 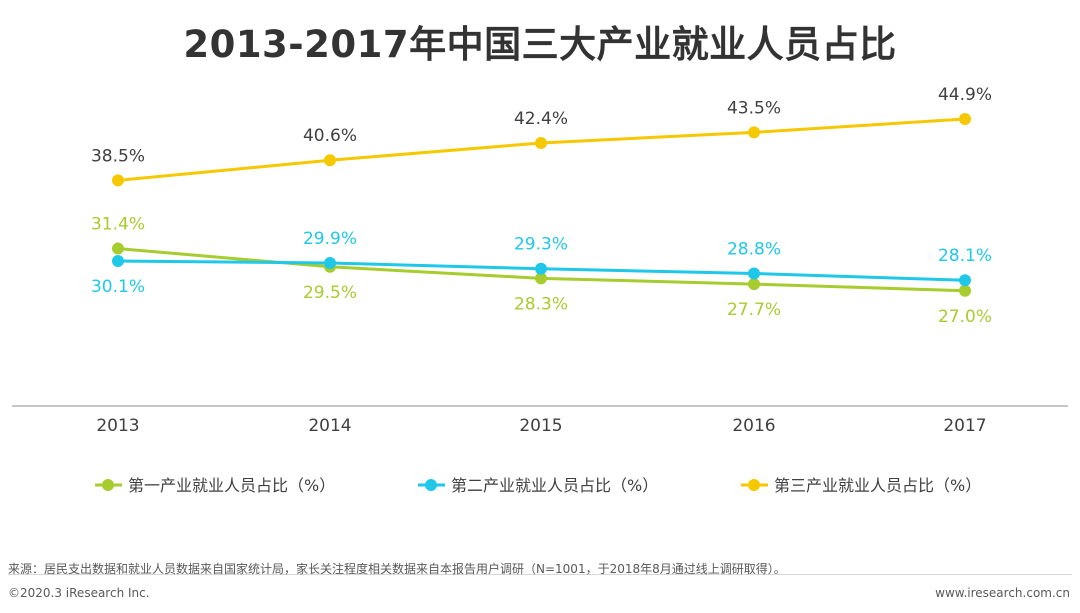 I want to click on x-tick-label-2017: 2017, so click(x=964, y=426).